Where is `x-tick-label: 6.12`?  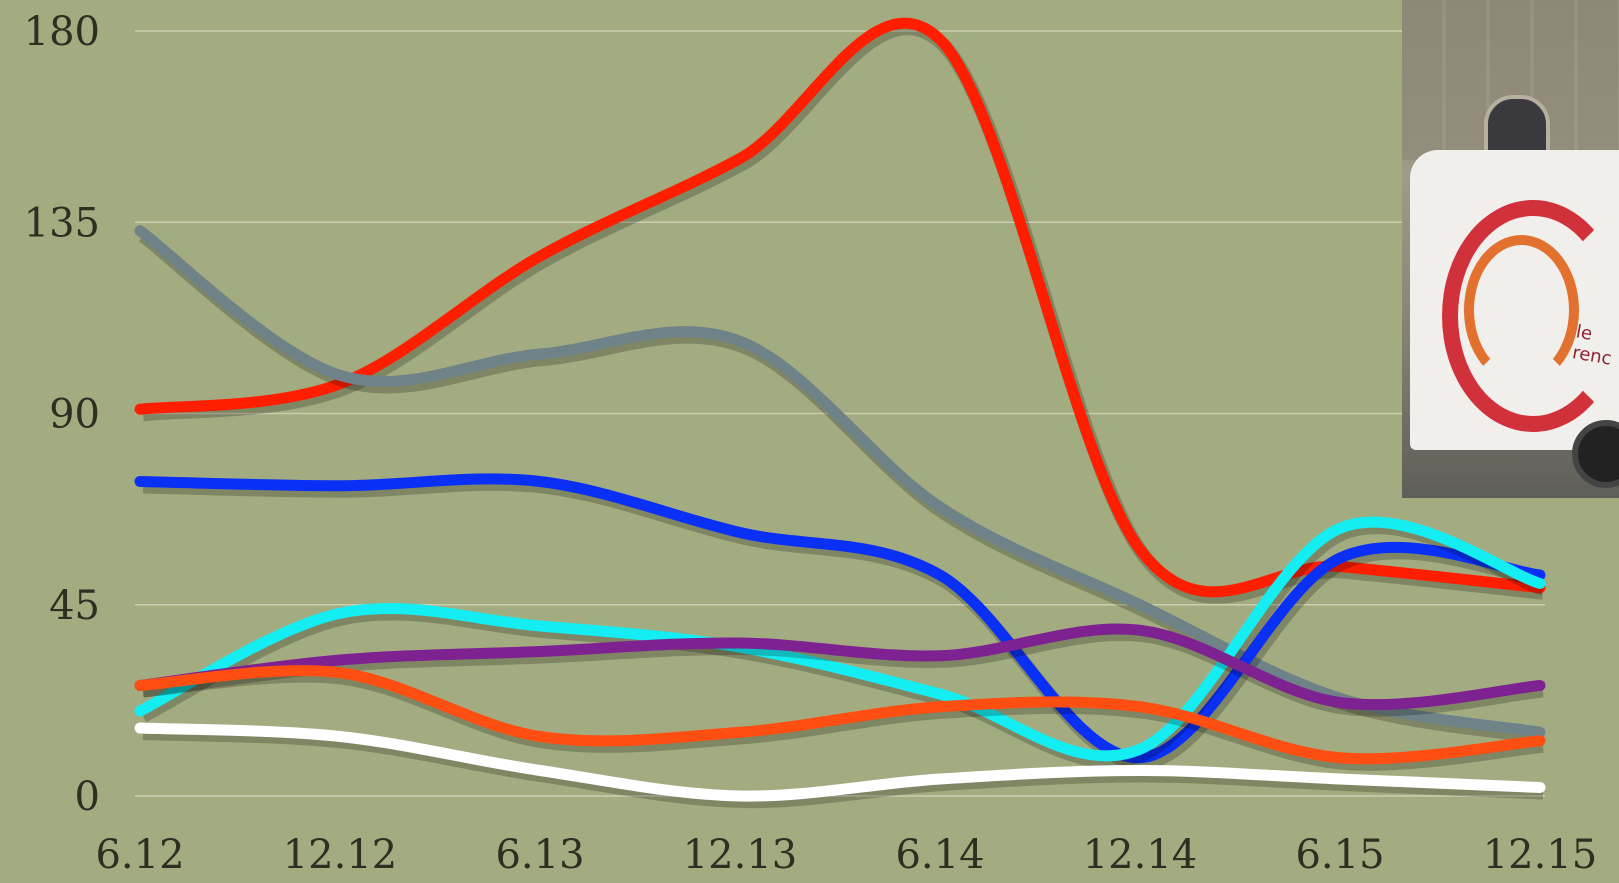 x-tick-label: 6.12 is located at coordinates (139, 855).